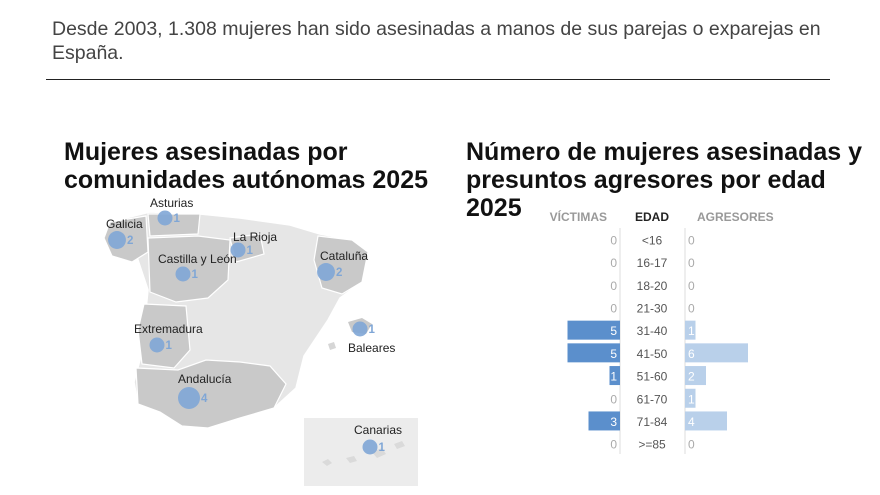 Image resolution: width=880 pixels, height=495 pixels. I want to click on value-aggressors-3: 0, so click(691, 308).